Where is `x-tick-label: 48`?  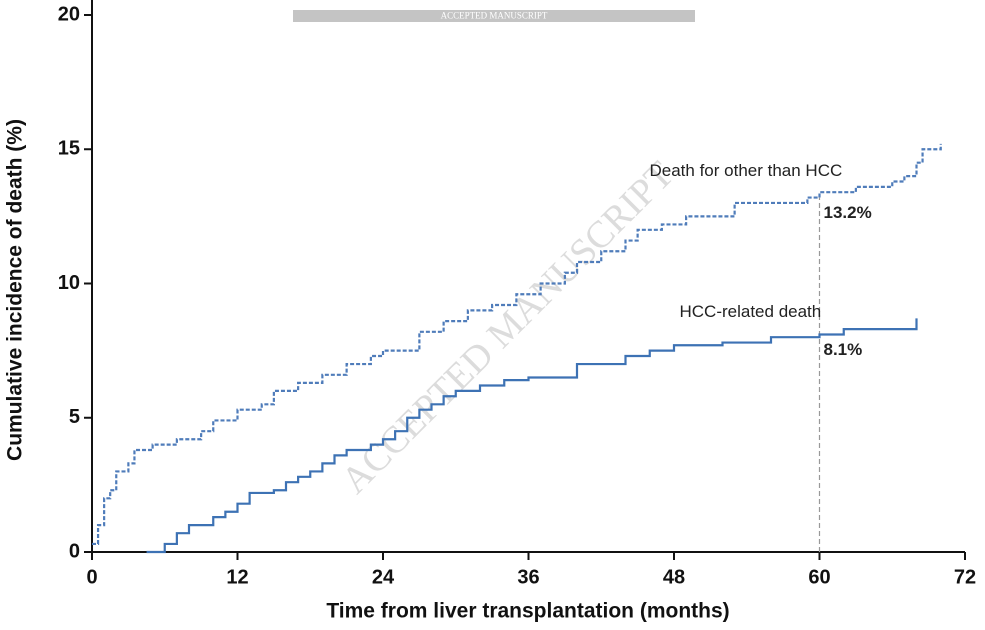
x-tick-label: 48 is located at coordinates (674, 577).